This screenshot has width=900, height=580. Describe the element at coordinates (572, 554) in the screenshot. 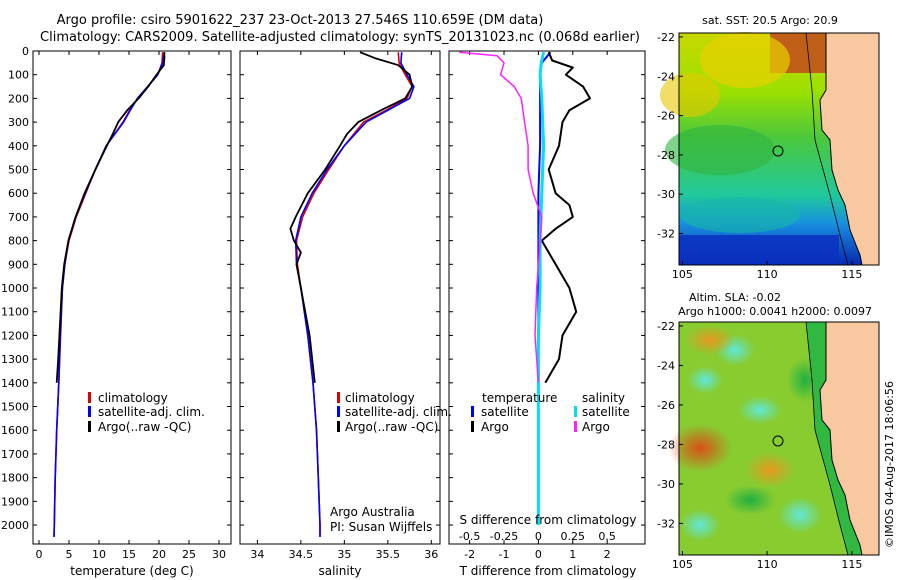

I see `x-tick-label: 1` at that location.